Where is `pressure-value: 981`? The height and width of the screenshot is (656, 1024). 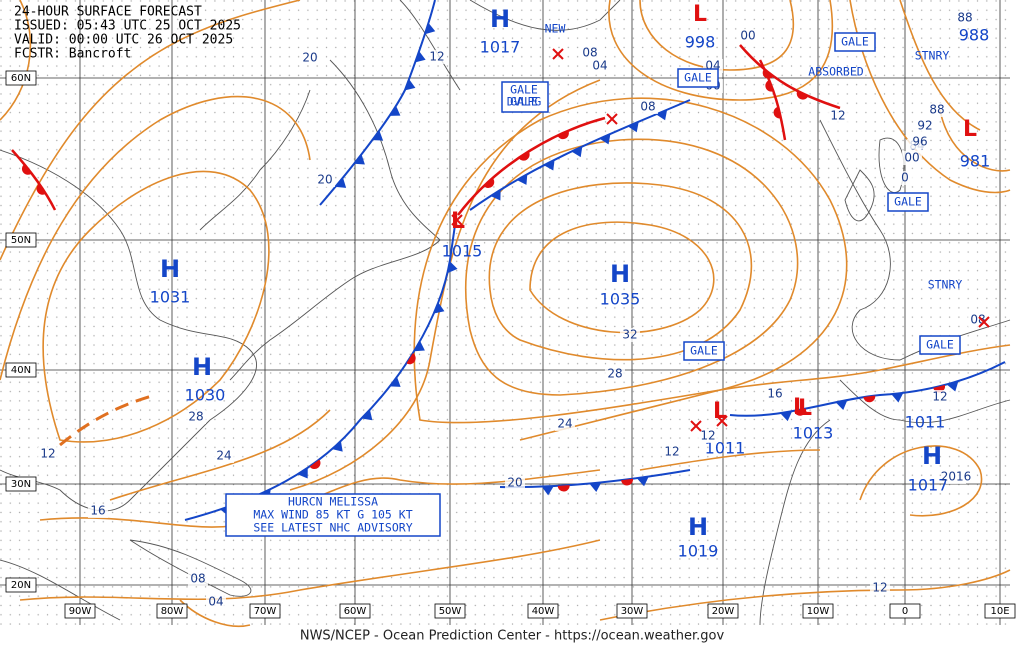 pressure-value: 981 is located at coordinates (975, 161).